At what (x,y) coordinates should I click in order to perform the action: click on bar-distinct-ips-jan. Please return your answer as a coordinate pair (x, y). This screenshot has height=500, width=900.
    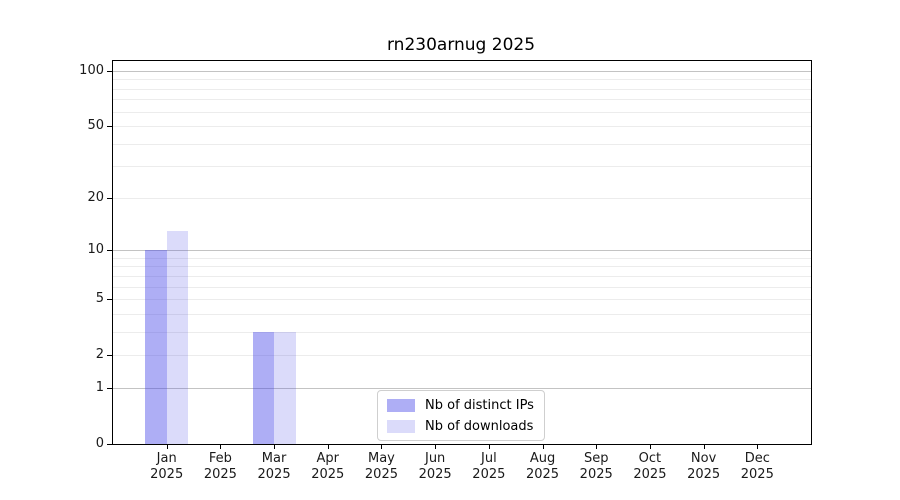
    Looking at the image, I should click on (156, 347).